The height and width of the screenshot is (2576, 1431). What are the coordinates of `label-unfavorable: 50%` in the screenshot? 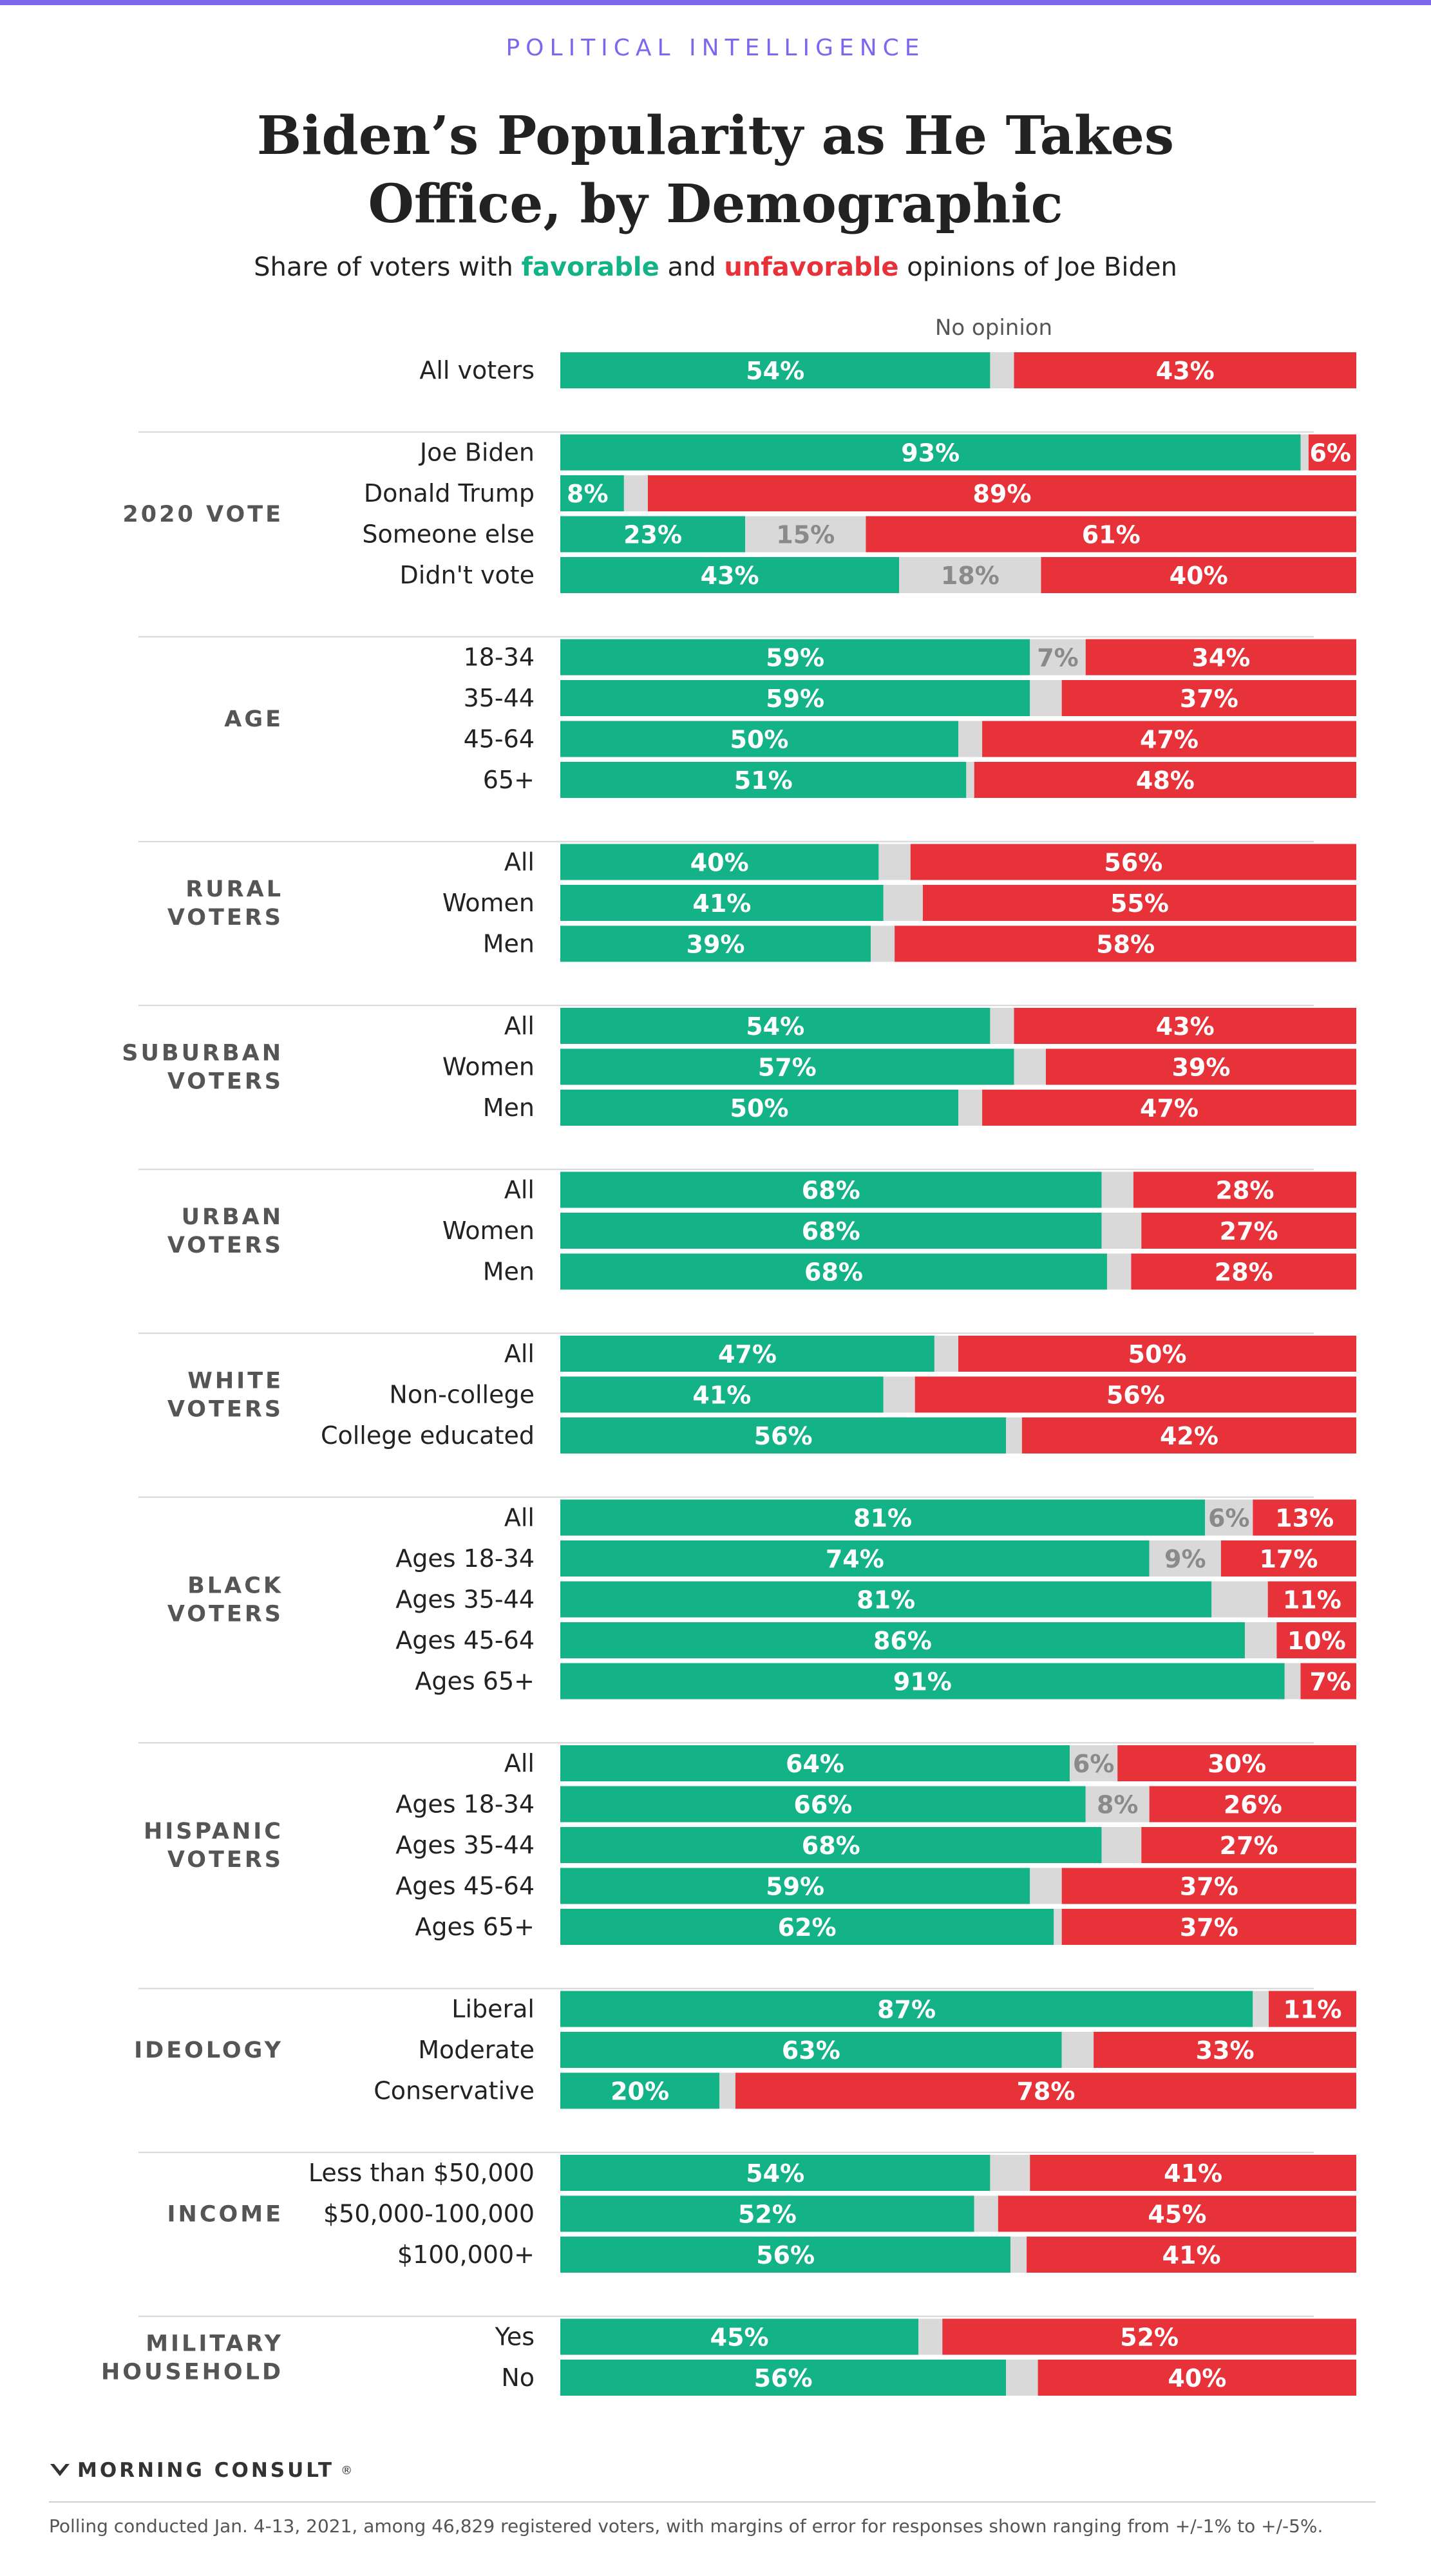 It's located at (1157, 1354).